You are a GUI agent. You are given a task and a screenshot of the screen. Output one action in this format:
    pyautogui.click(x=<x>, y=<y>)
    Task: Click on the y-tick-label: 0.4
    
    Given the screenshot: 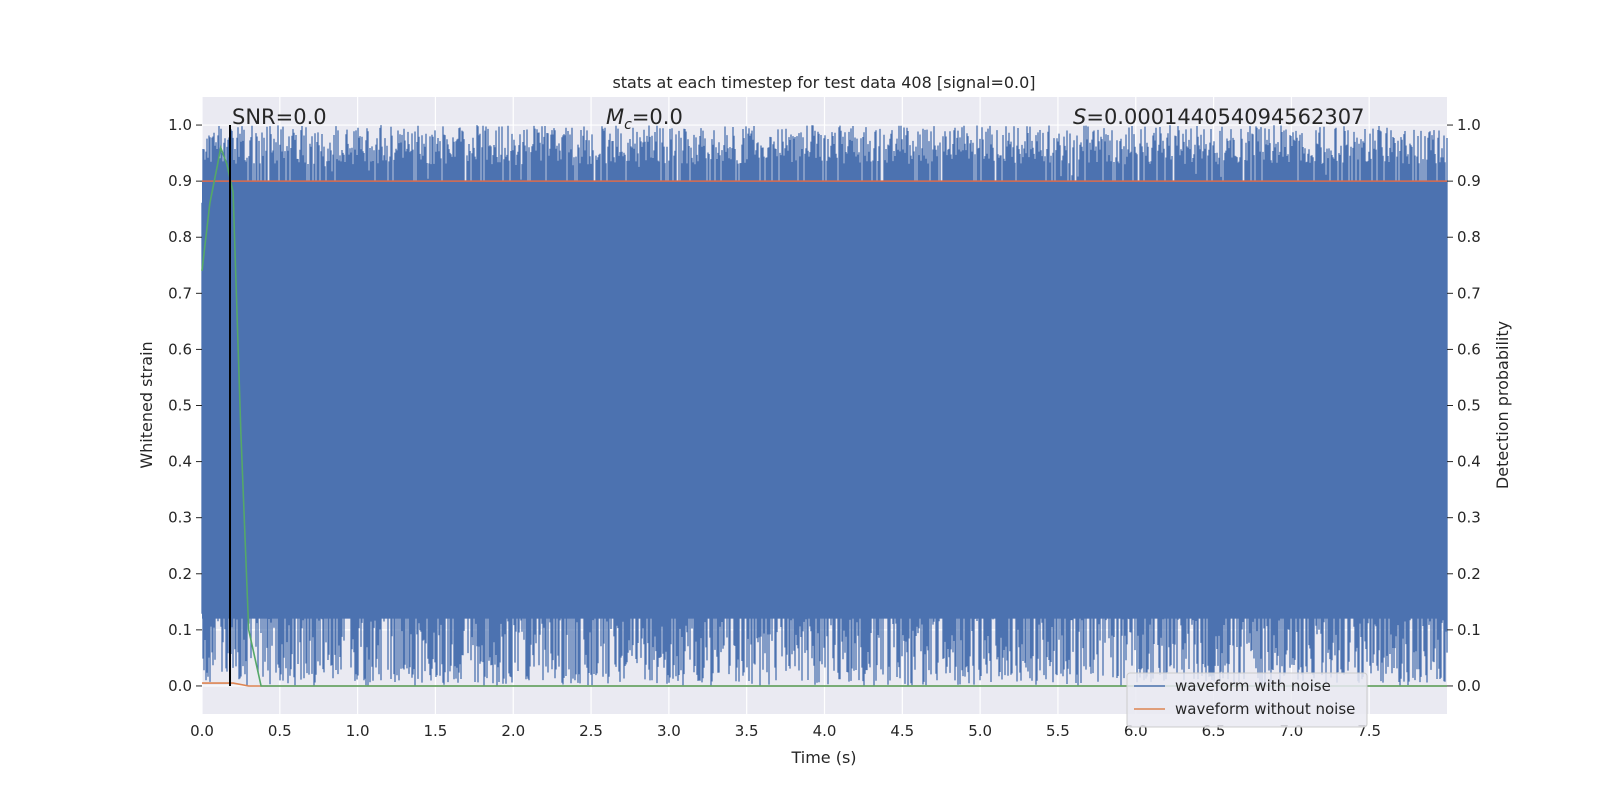 What is the action you would take?
    pyautogui.click(x=180, y=462)
    